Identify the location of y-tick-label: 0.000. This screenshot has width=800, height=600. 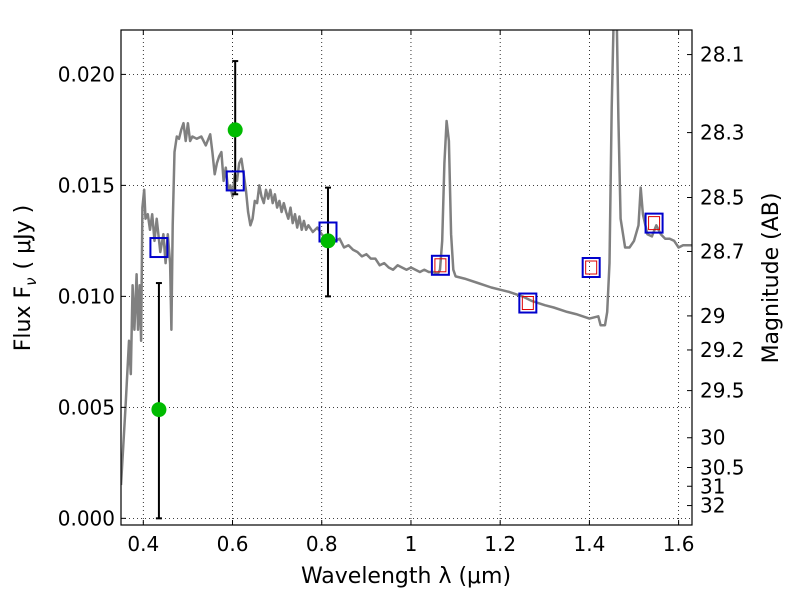
(86, 518).